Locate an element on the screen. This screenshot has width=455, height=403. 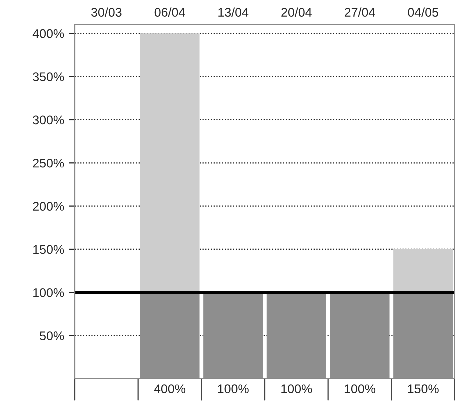
y-tick-label: 400% is located at coordinates (48, 33).